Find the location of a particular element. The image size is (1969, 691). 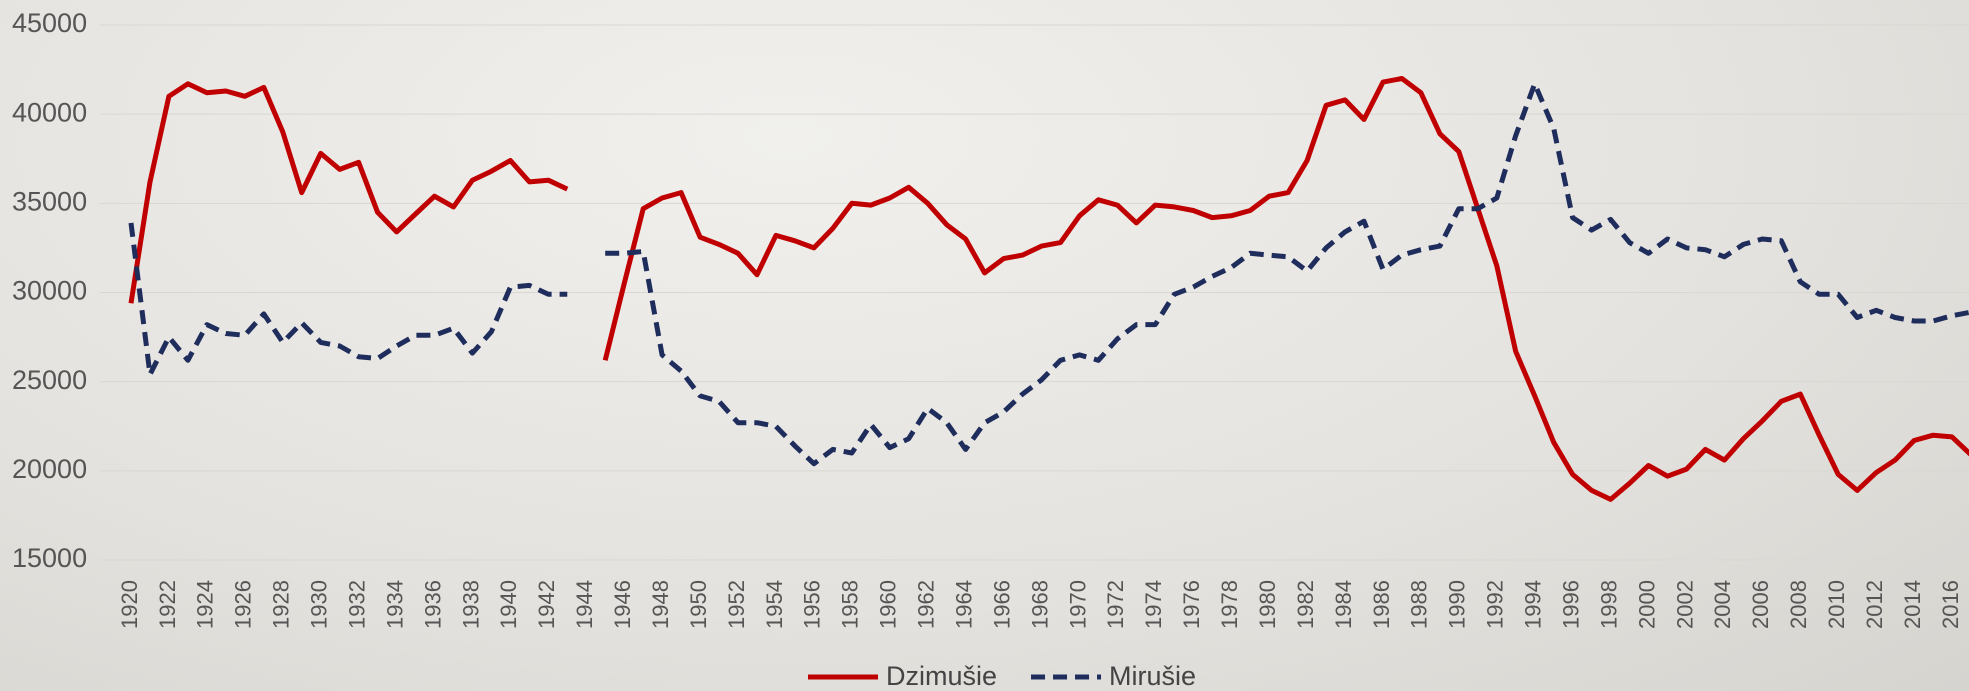

x-tick-label: 1934 is located at coordinates (394, 604).